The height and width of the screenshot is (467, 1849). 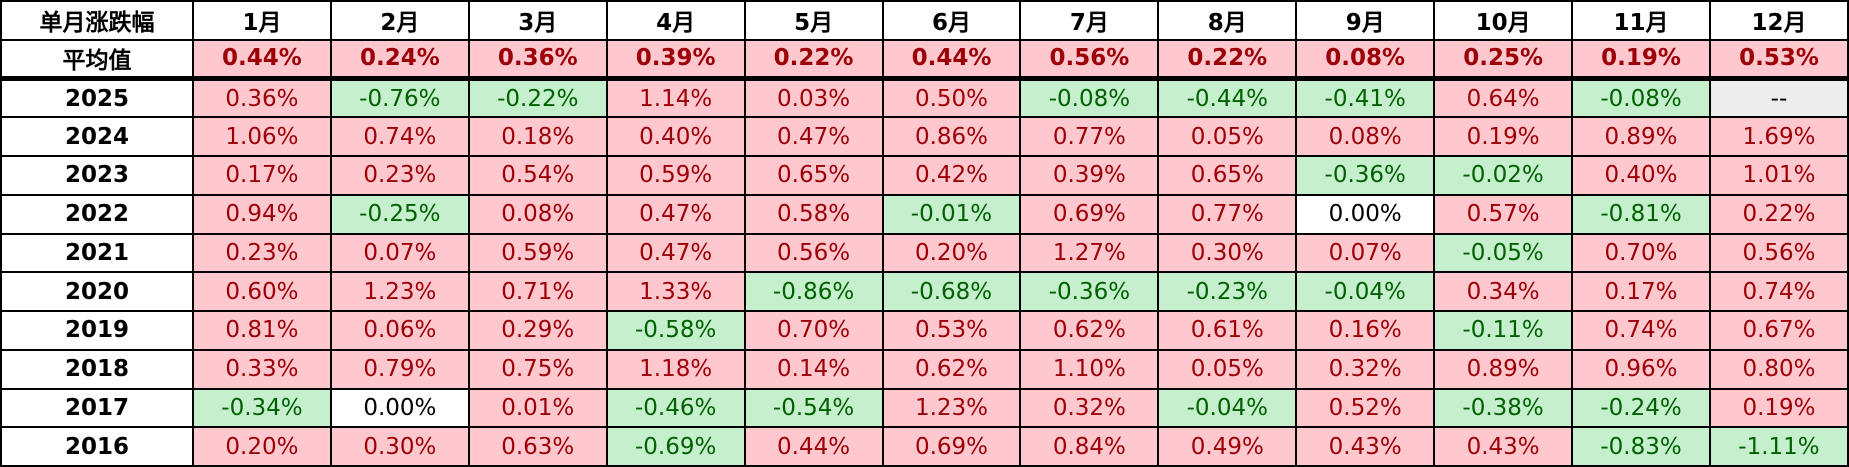 What do you see at coordinates (951, 214) in the screenshot?
I see `value-cell: -0.01%` at bounding box center [951, 214].